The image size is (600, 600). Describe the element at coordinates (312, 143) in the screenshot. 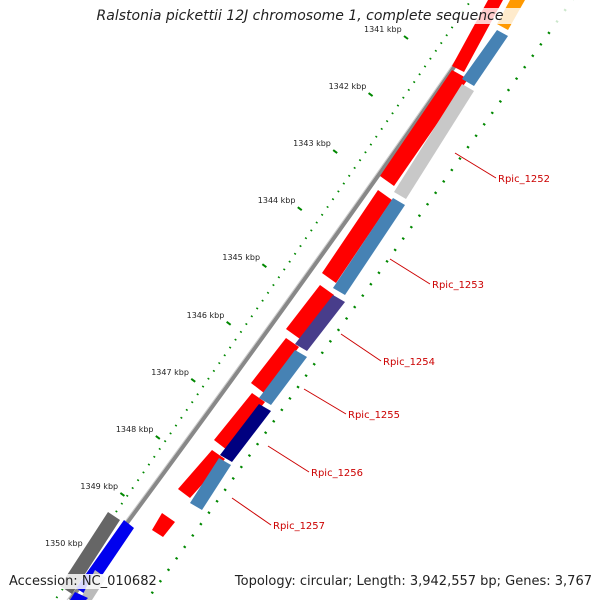

I see `kbp-tick-label: 1343 kbp` at that location.